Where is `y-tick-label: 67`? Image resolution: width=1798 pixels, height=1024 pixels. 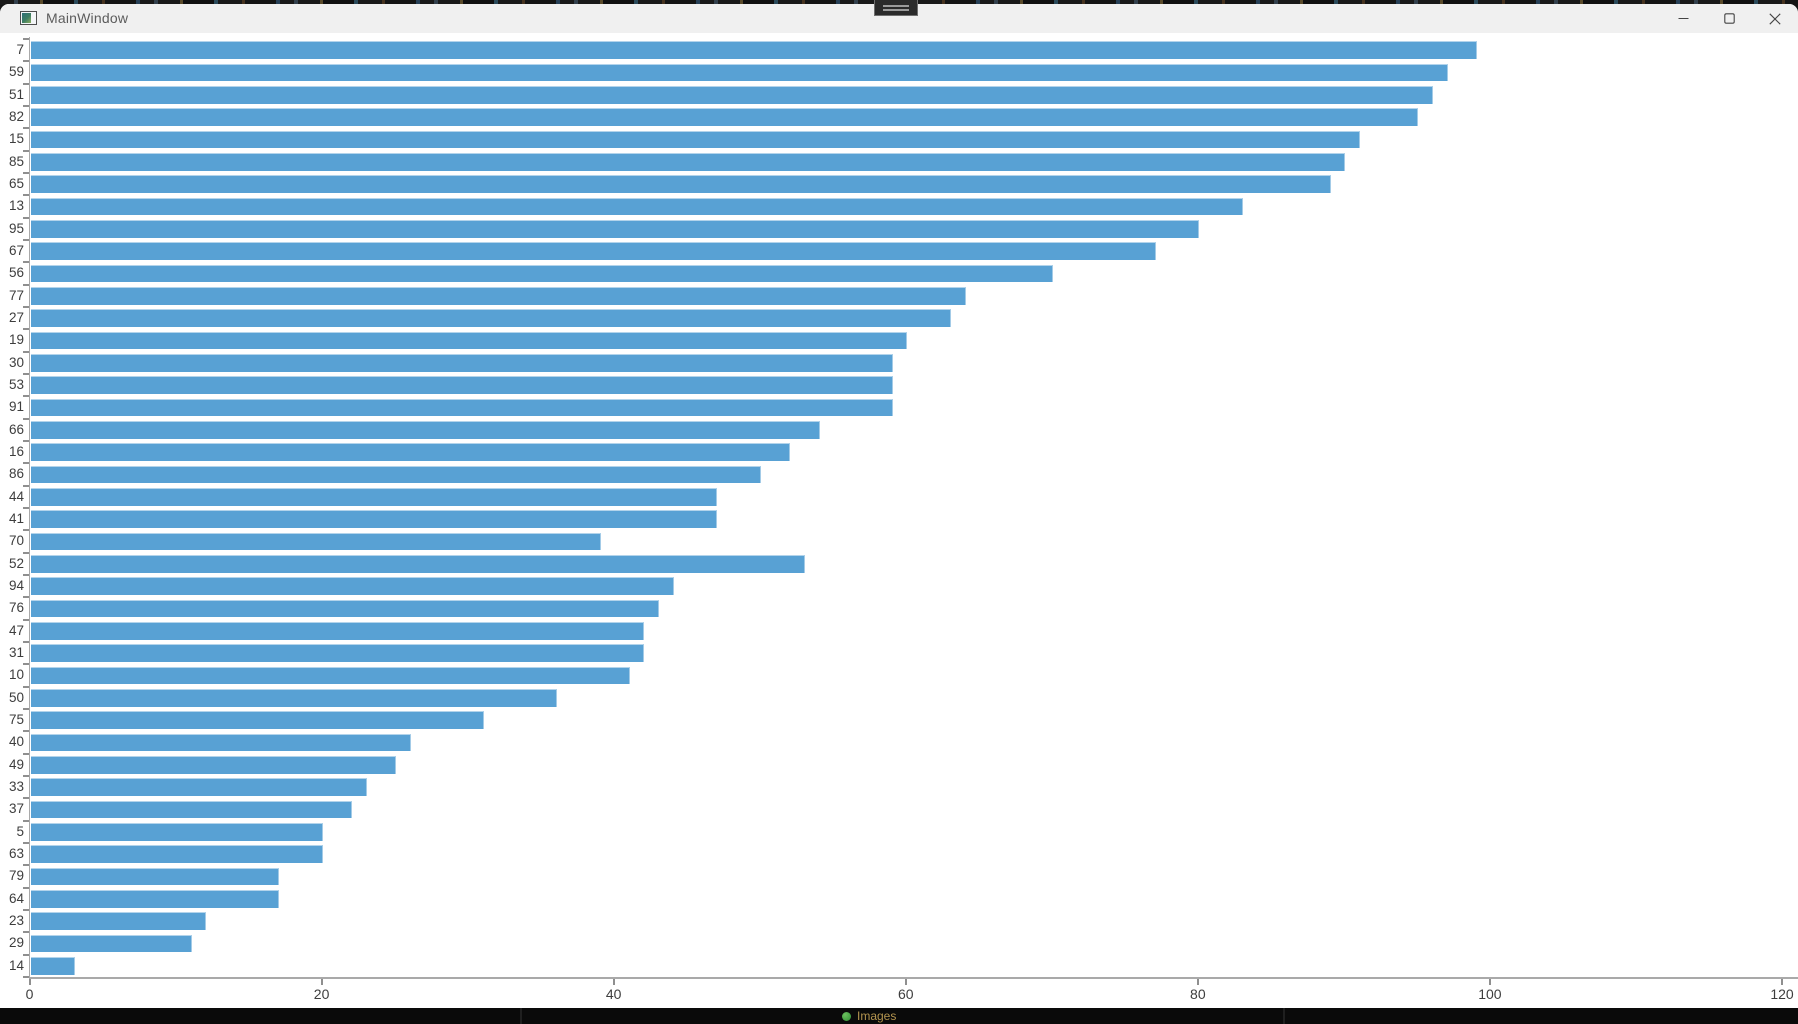 y-tick-label: 67 is located at coordinates (16, 251).